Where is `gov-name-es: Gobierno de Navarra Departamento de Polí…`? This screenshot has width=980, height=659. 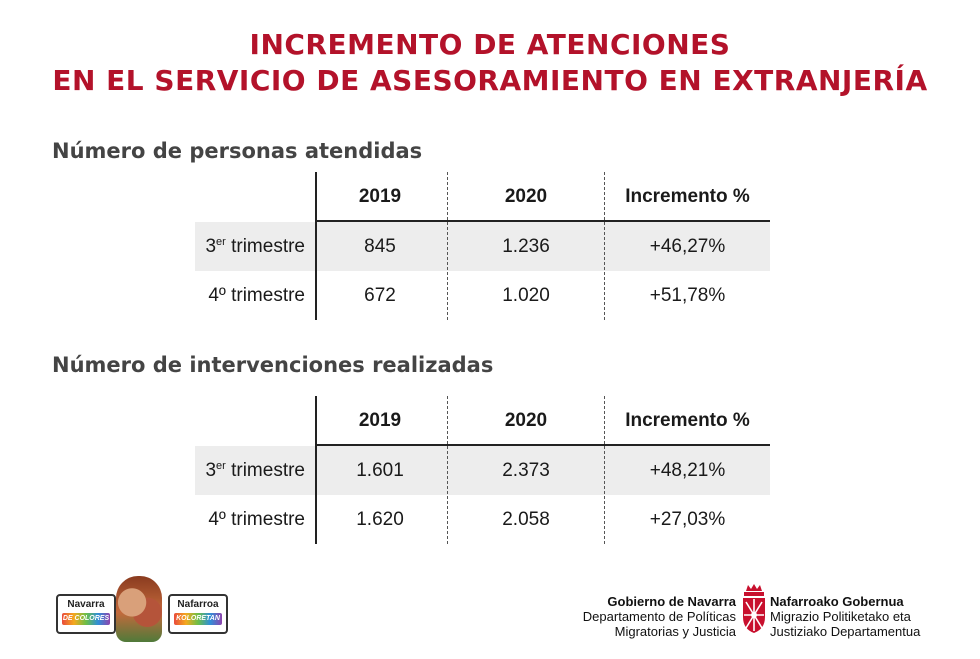 gov-name-es: Gobierno de Navarra Departamento de Polí… is located at coordinates (659, 616).